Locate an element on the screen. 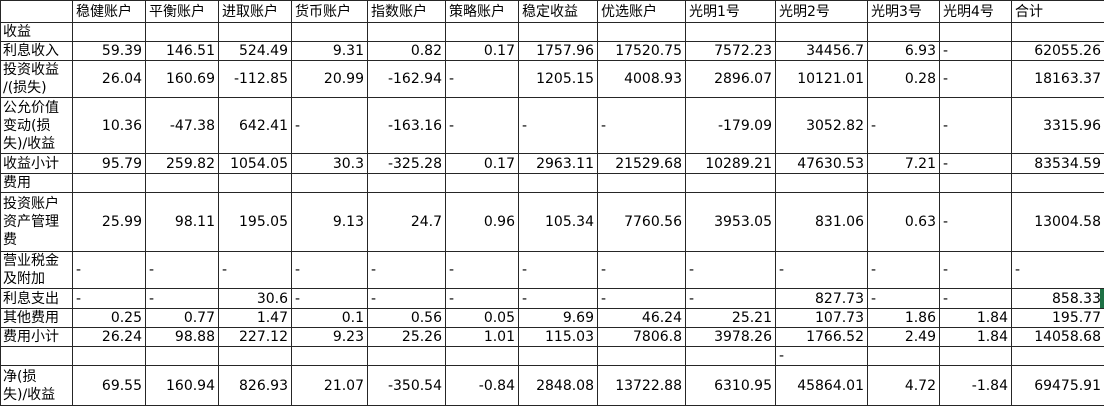 This screenshot has width=1104, height=406. column-header: 货币账户 is located at coordinates (330, 12).